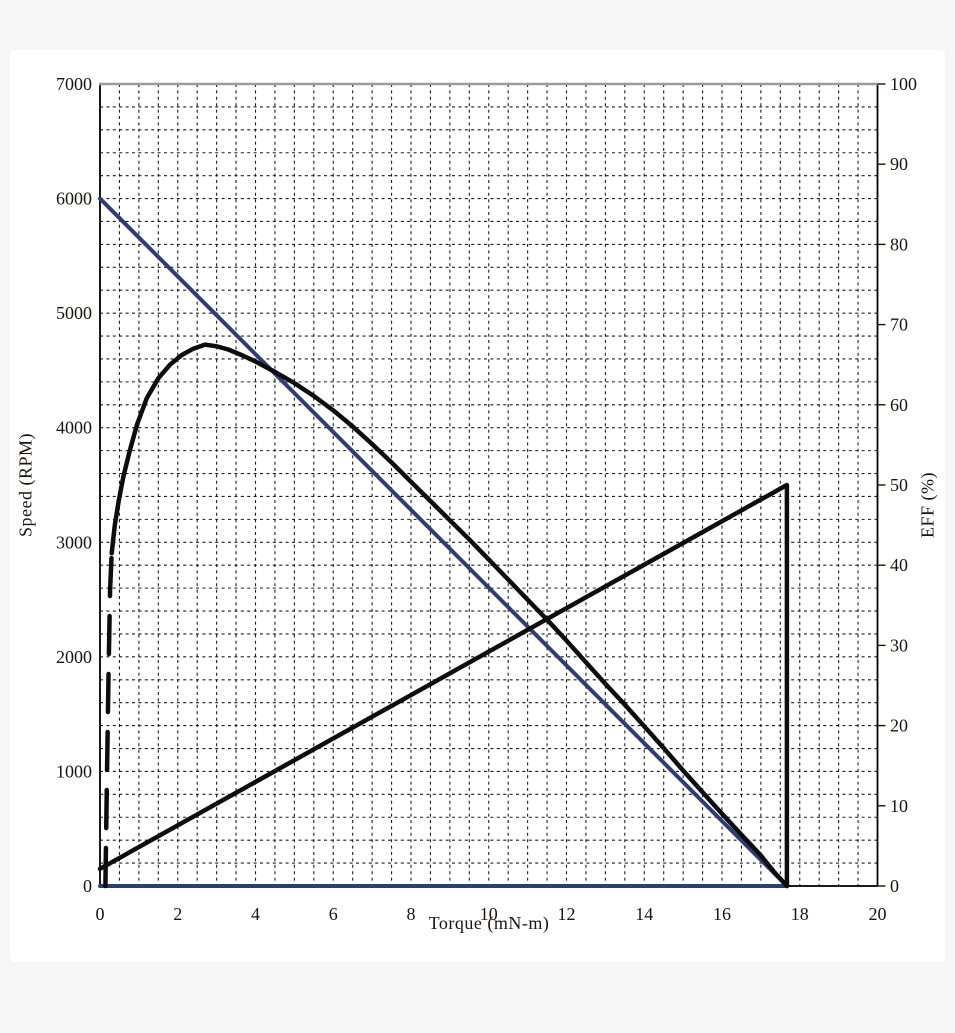 The image size is (955, 1033). I want to click on x-tick-label: 20, so click(878, 914).